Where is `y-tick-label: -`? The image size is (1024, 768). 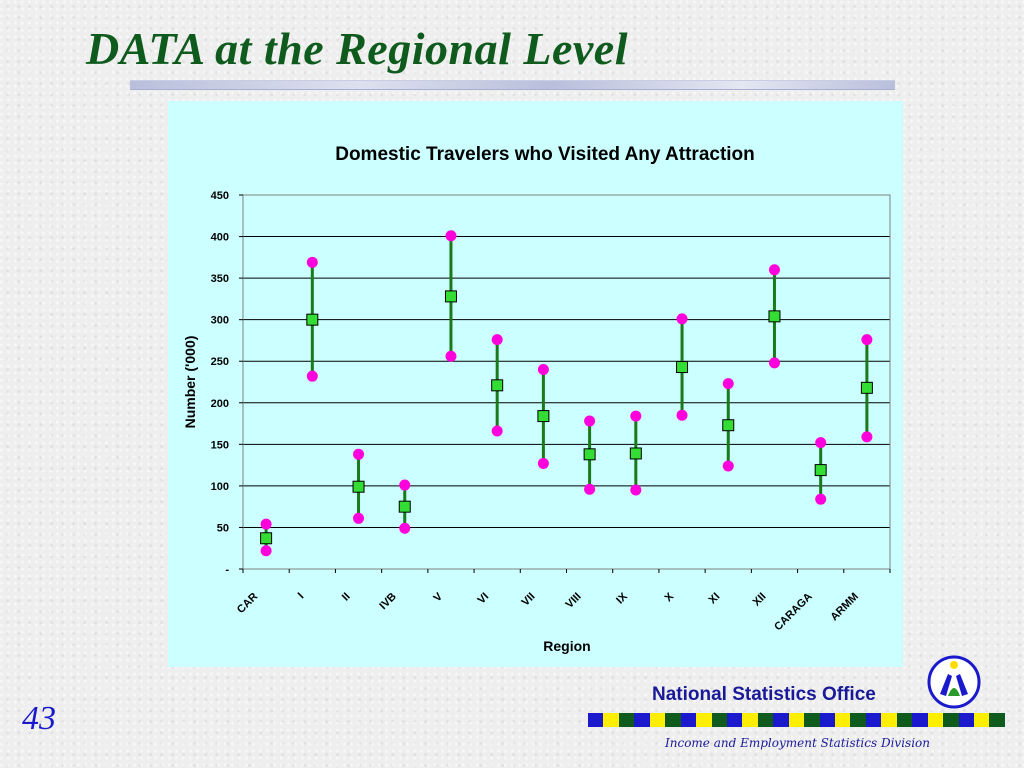 y-tick-label: - is located at coordinates (227, 570).